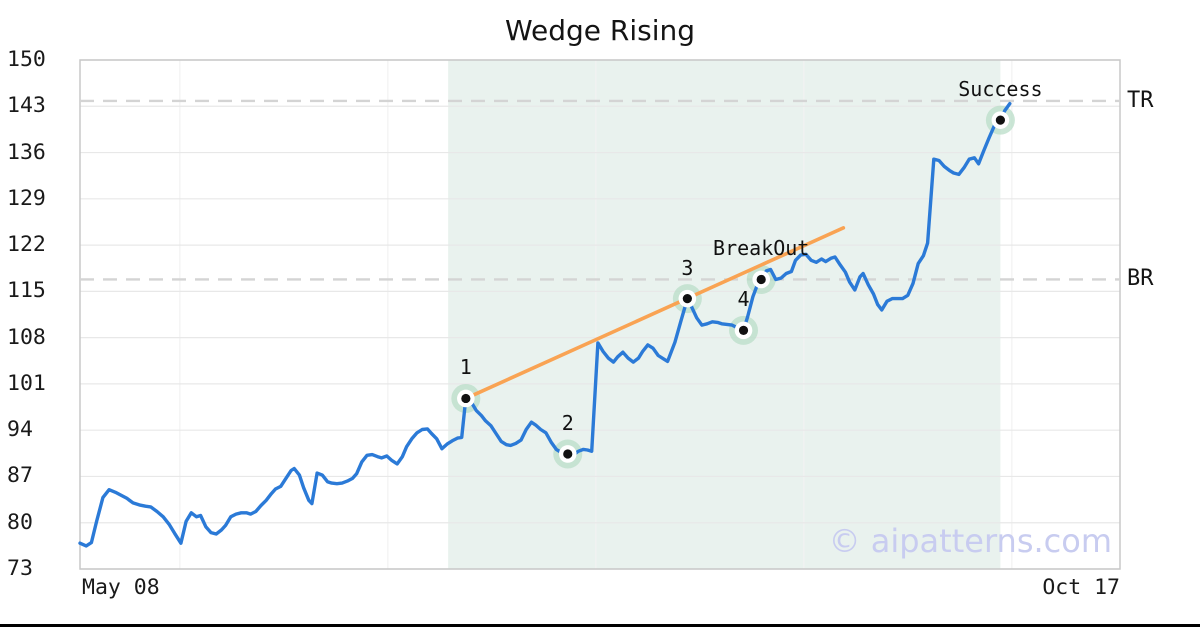 The width and height of the screenshot is (1200, 630). What do you see at coordinates (465, 367) in the screenshot?
I see `marker-label-1: 1` at bounding box center [465, 367].